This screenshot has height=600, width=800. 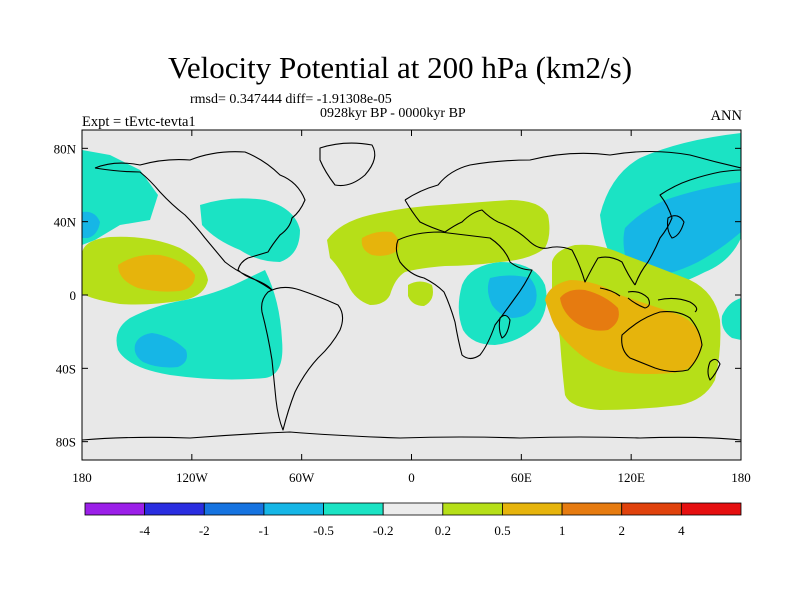 What do you see at coordinates (120, 197) in the screenshot?
I see `cyan-region-north-pacific-west` at bounding box center [120, 197].